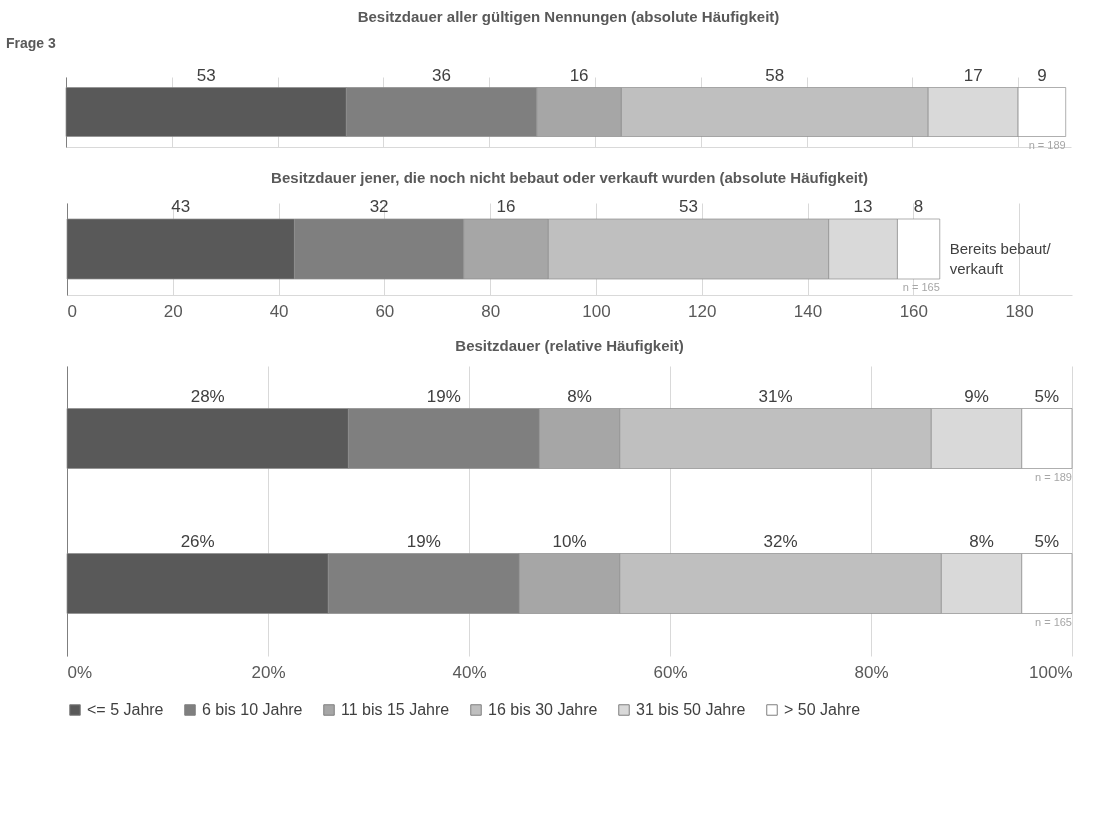 This screenshot has height=814, width=1119. I want to click on x-tick-label: 140, so click(808, 311).